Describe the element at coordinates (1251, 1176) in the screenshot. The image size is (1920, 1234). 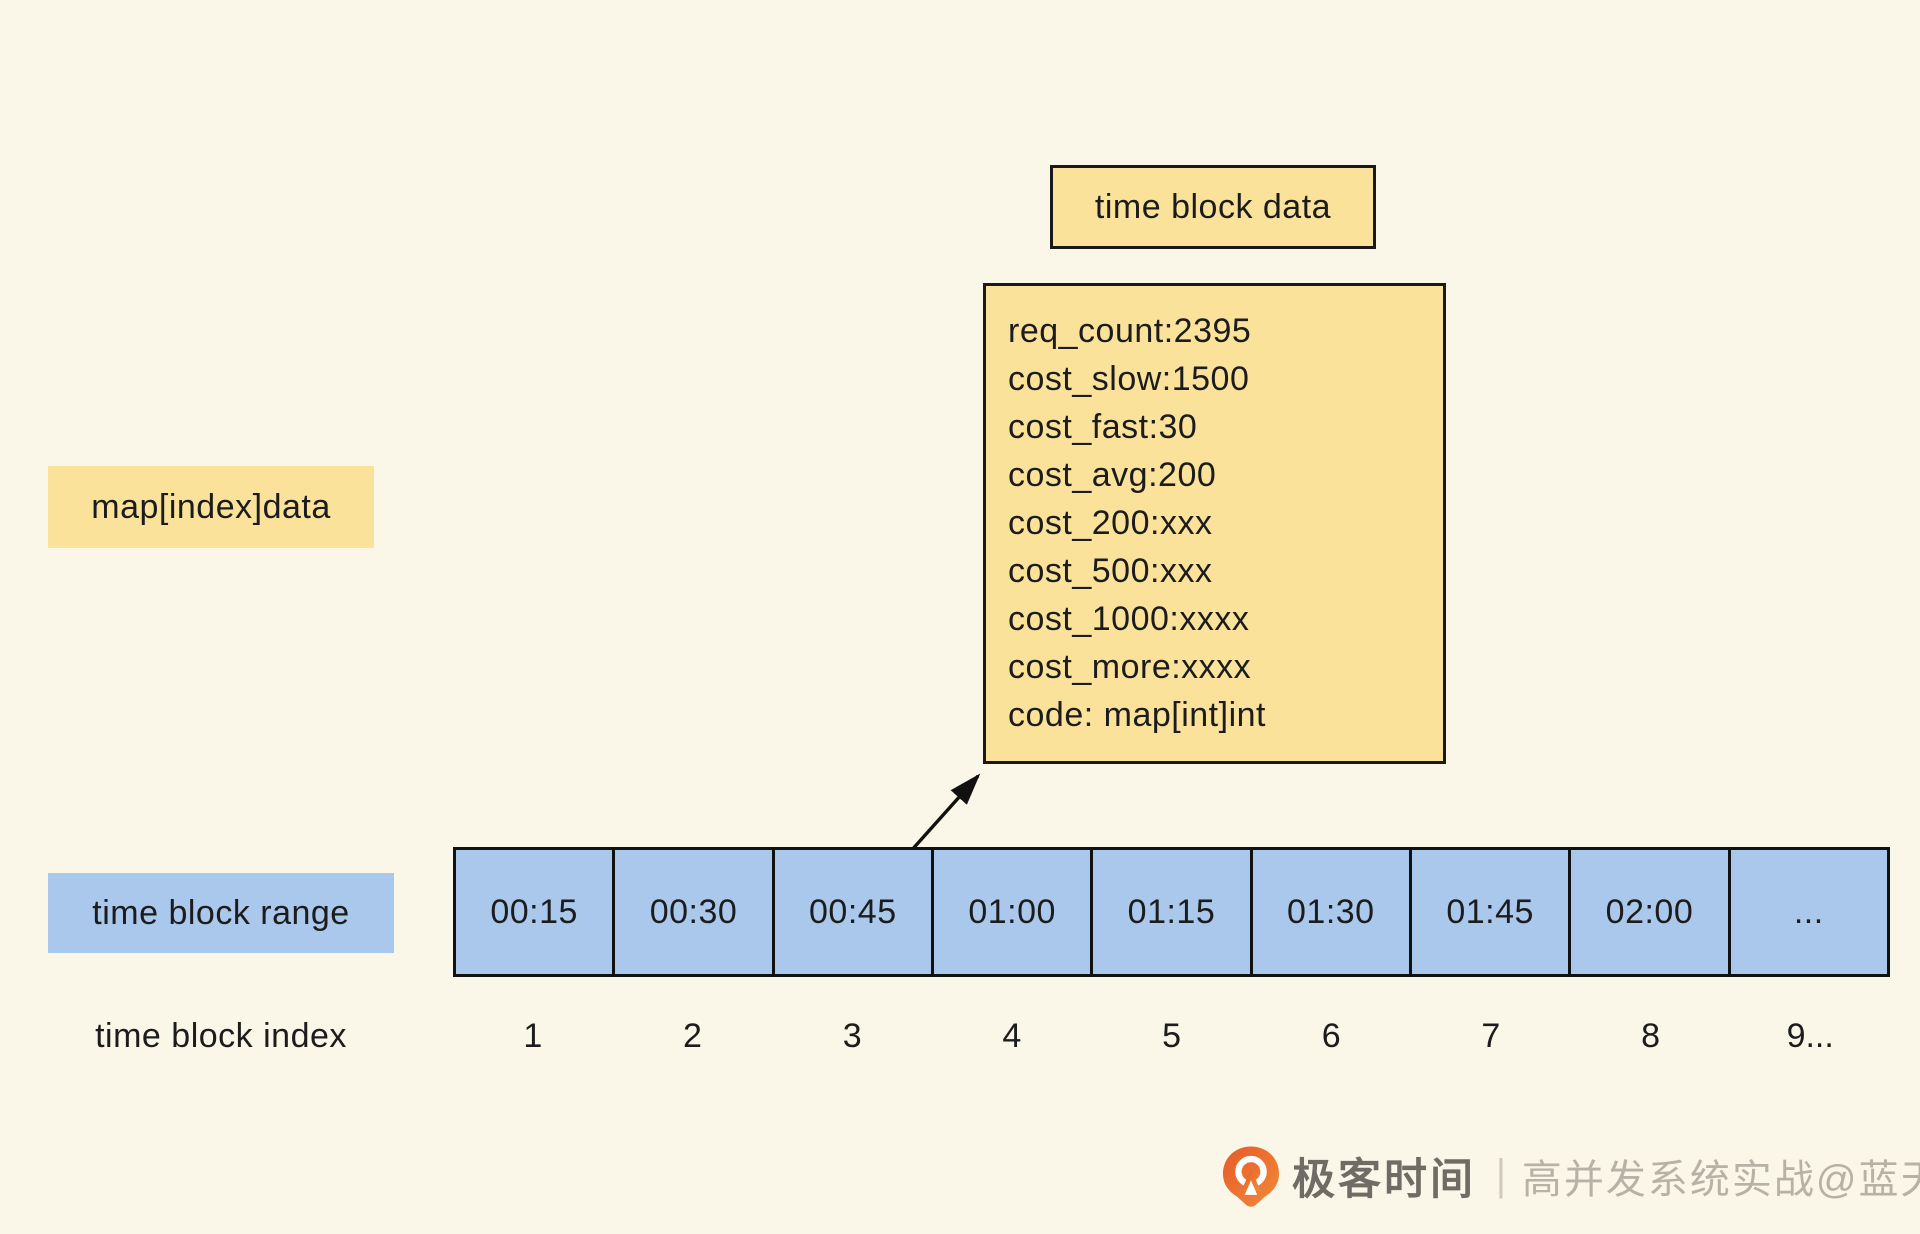
I see `geektime-logo-icon` at that location.